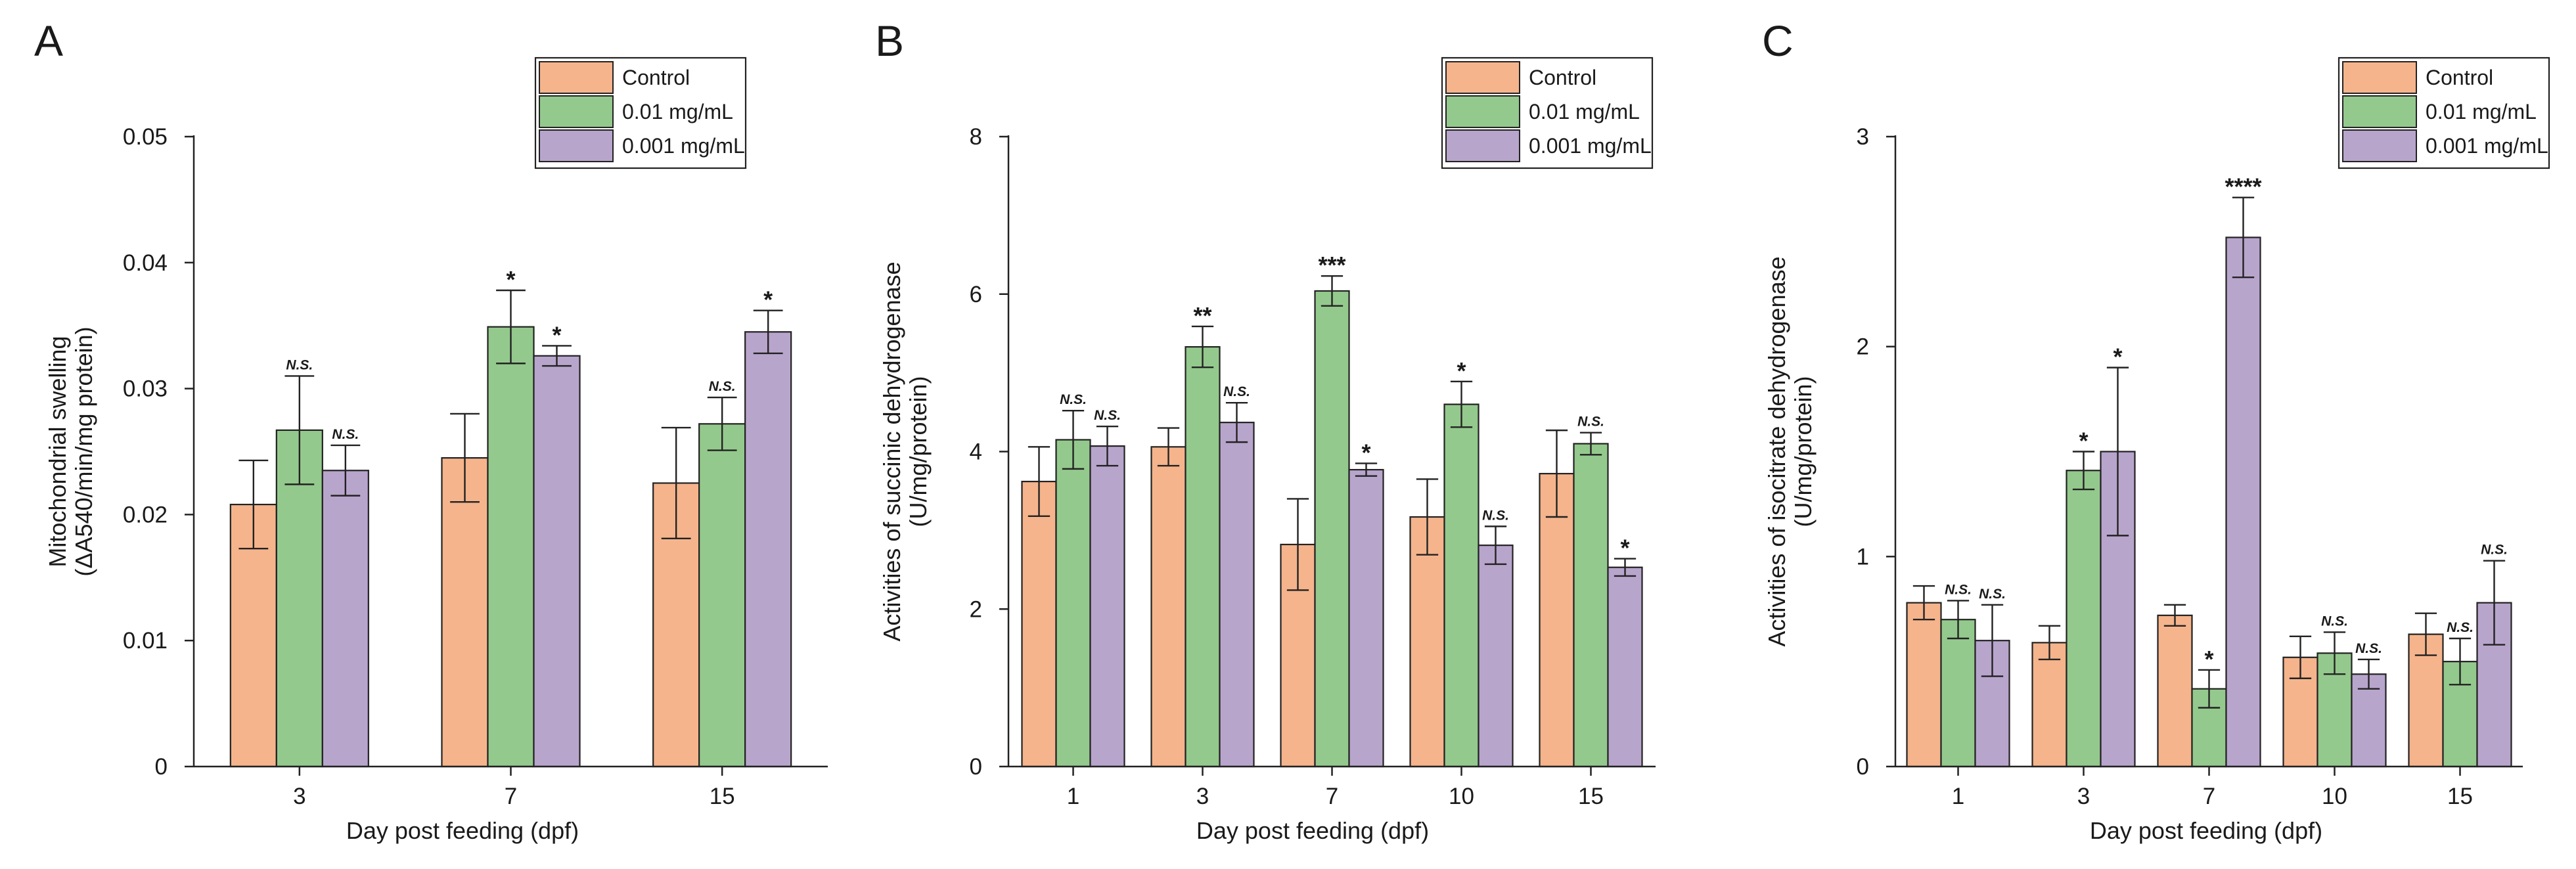 The image size is (2576, 869). I want to click on panel-c-xtick-label-7: 7, so click(2209, 796).